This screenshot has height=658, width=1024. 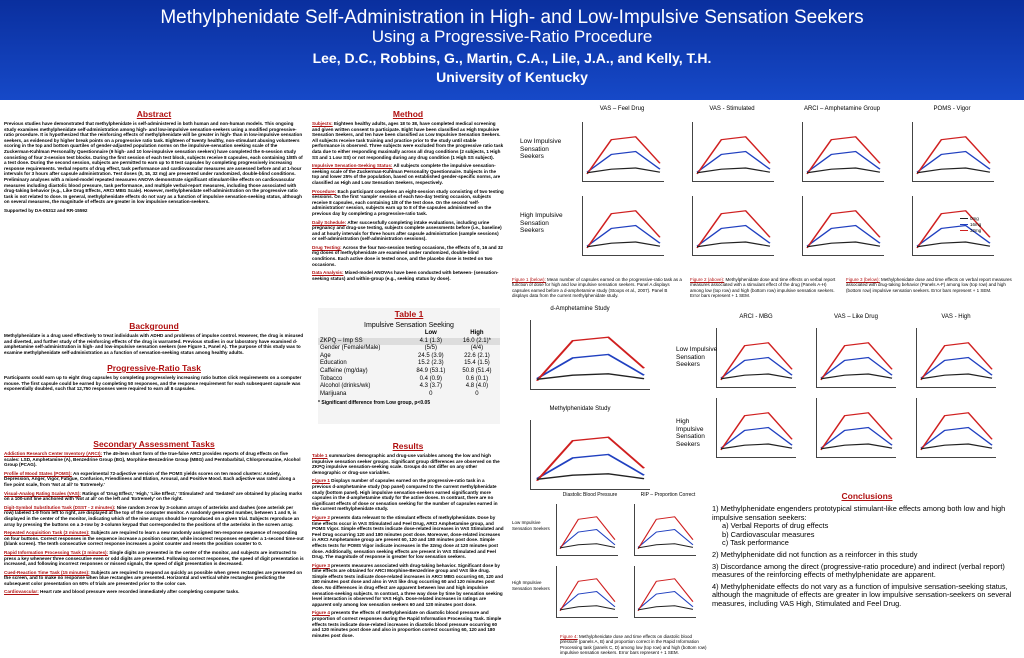 What do you see at coordinates (320, 455) in the screenshot?
I see `item-label: Table 1` at bounding box center [320, 455].